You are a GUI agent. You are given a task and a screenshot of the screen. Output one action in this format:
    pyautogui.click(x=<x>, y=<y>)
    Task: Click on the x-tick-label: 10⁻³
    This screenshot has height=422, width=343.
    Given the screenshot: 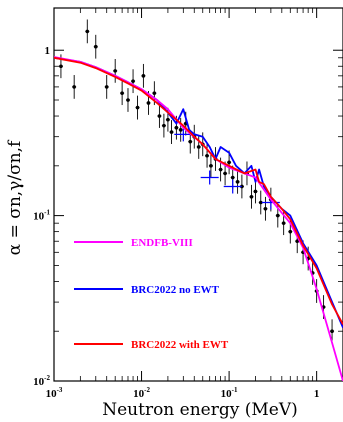 What is the action you would take?
    pyautogui.click(x=54, y=393)
    